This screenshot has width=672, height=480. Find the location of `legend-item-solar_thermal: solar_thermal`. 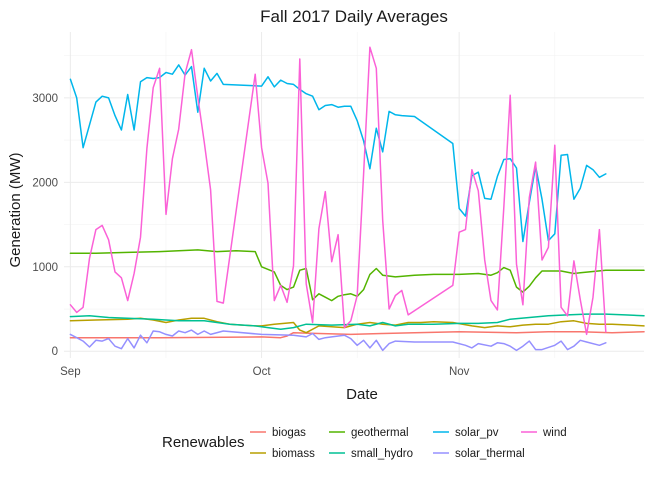

legend-item-solar_thermal: solar_thermal is located at coordinates (479, 454).